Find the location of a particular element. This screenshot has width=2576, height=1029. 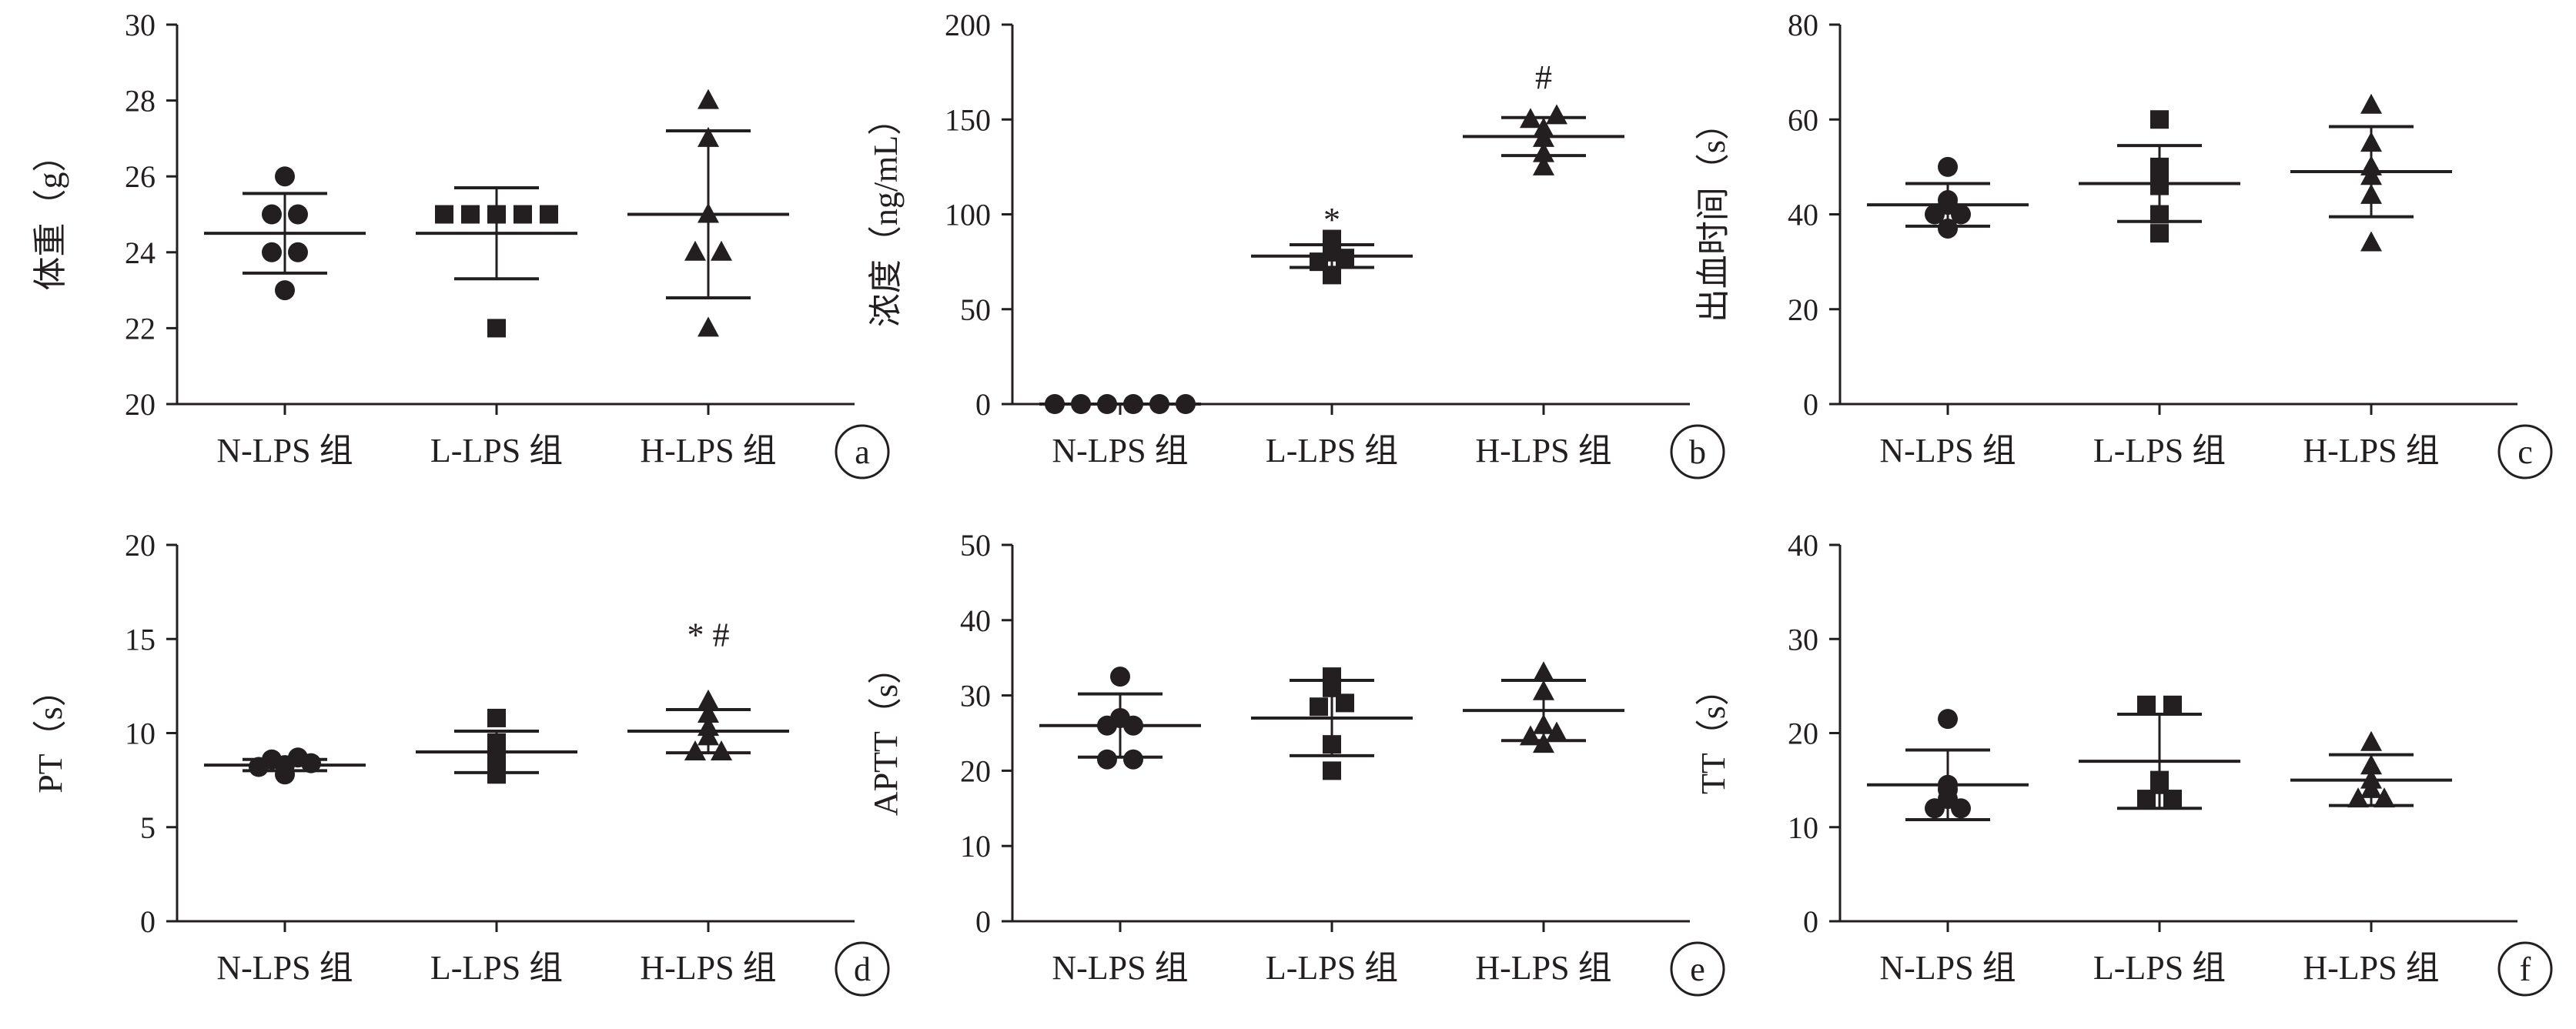

y-tick-label: 50 is located at coordinates (975, 545).